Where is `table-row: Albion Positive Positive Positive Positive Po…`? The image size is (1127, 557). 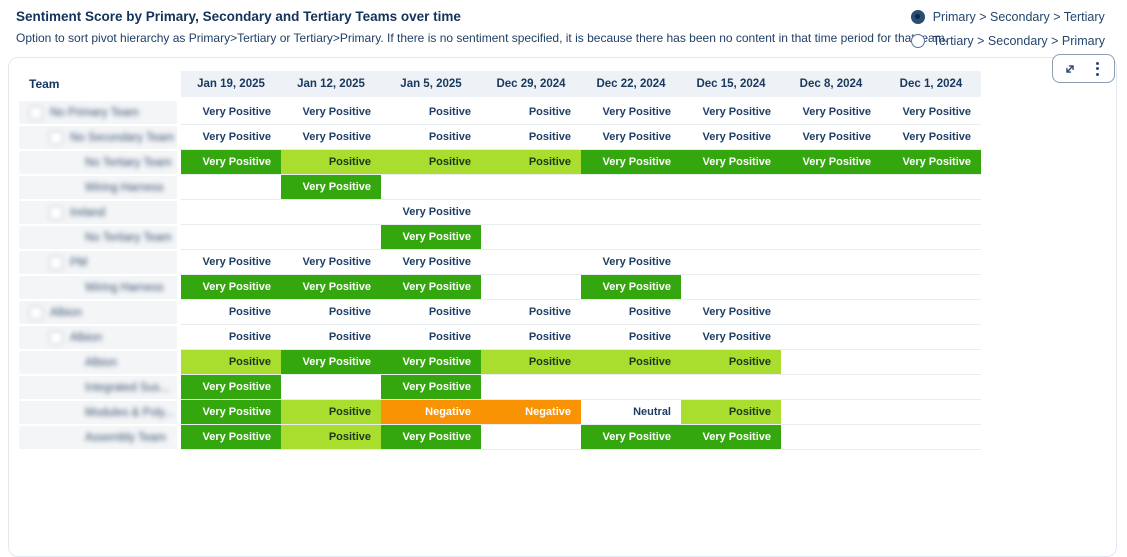
table-row: Albion Positive Positive Positive Positive Po… is located at coordinates (562, 312).